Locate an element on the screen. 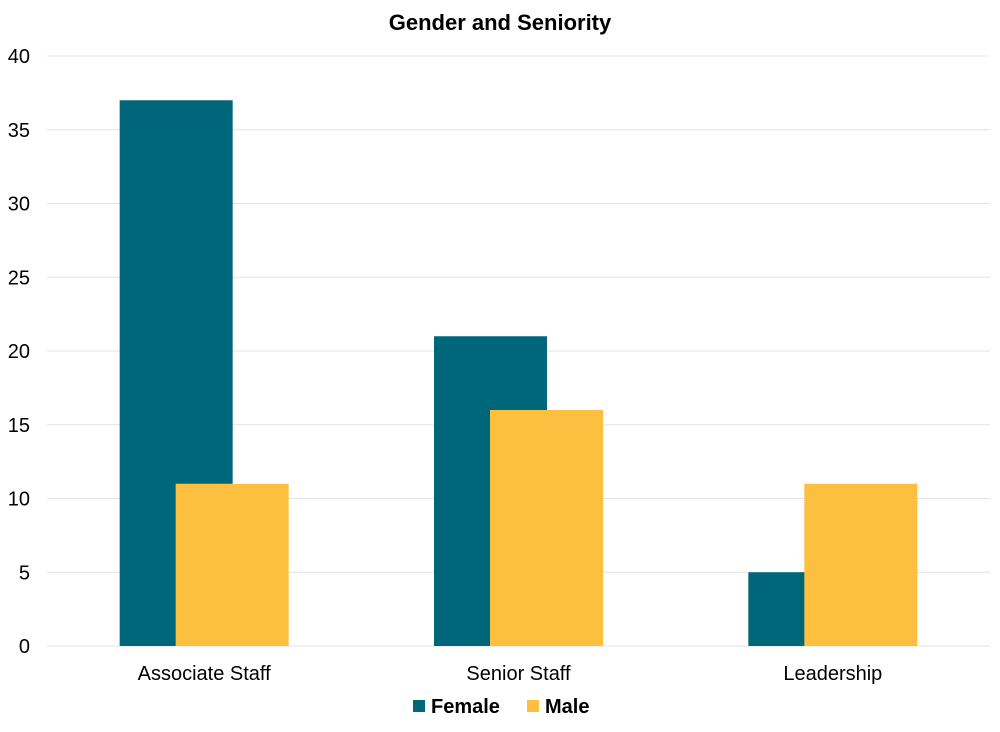 The height and width of the screenshot is (732, 1000). y-tick-label-35: 35 is located at coordinates (19, 131).